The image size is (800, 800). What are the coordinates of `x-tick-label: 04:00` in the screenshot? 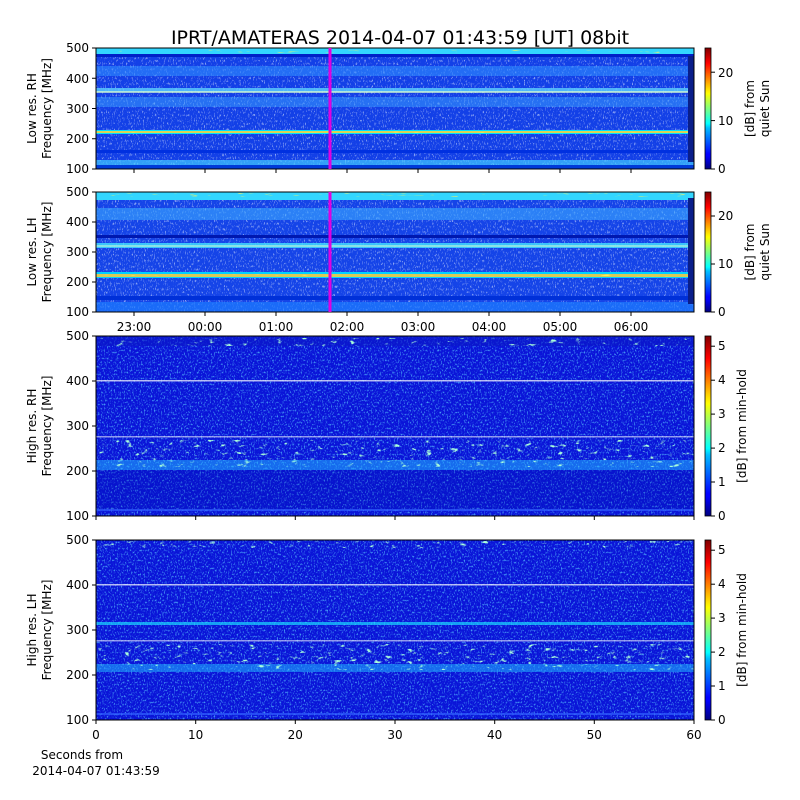 It's located at (489, 327).